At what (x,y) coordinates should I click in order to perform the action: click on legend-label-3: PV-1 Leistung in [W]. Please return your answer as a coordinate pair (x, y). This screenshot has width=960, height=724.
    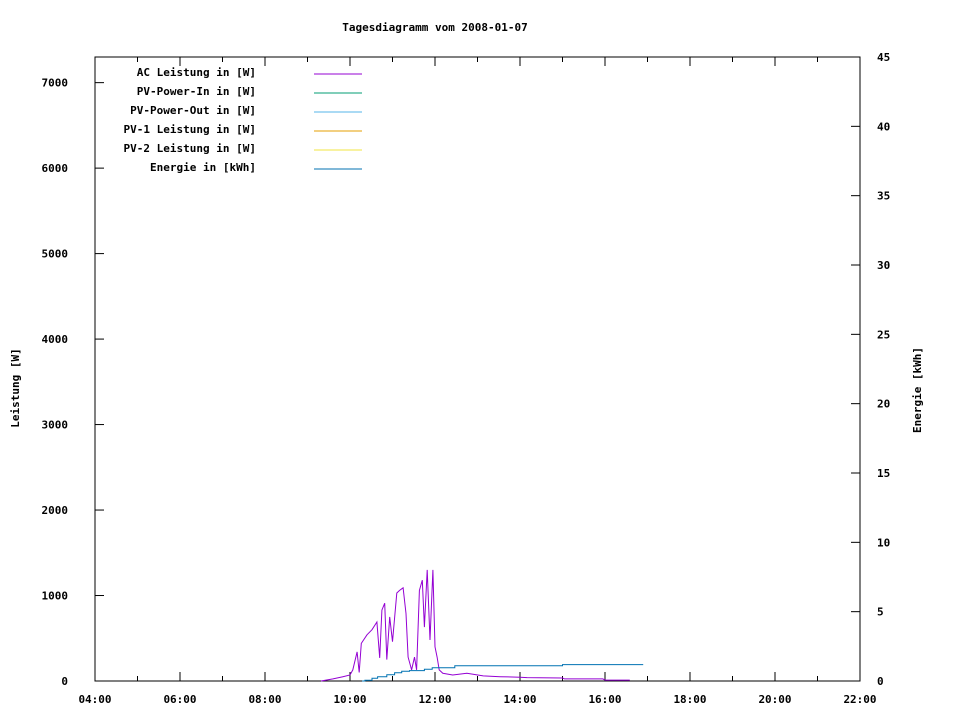
    Looking at the image, I should click on (190, 129).